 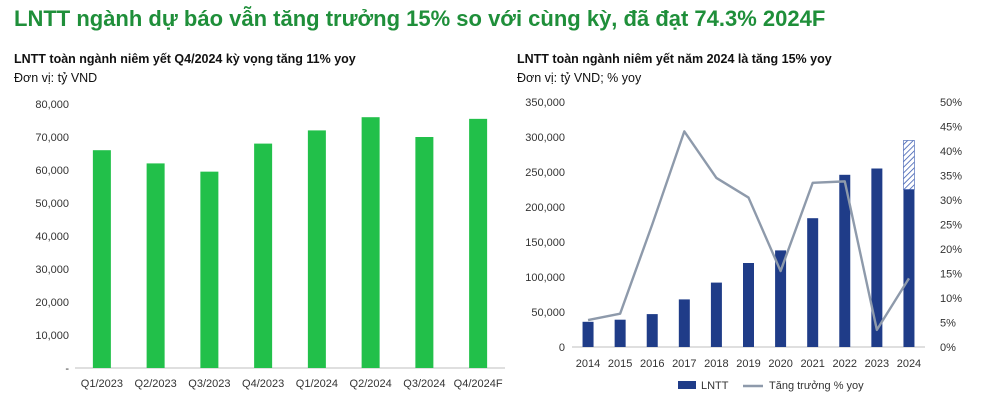 What do you see at coordinates (845, 364) in the screenshot?
I see `x-tick-label: 2022` at bounding box center [845, 364].